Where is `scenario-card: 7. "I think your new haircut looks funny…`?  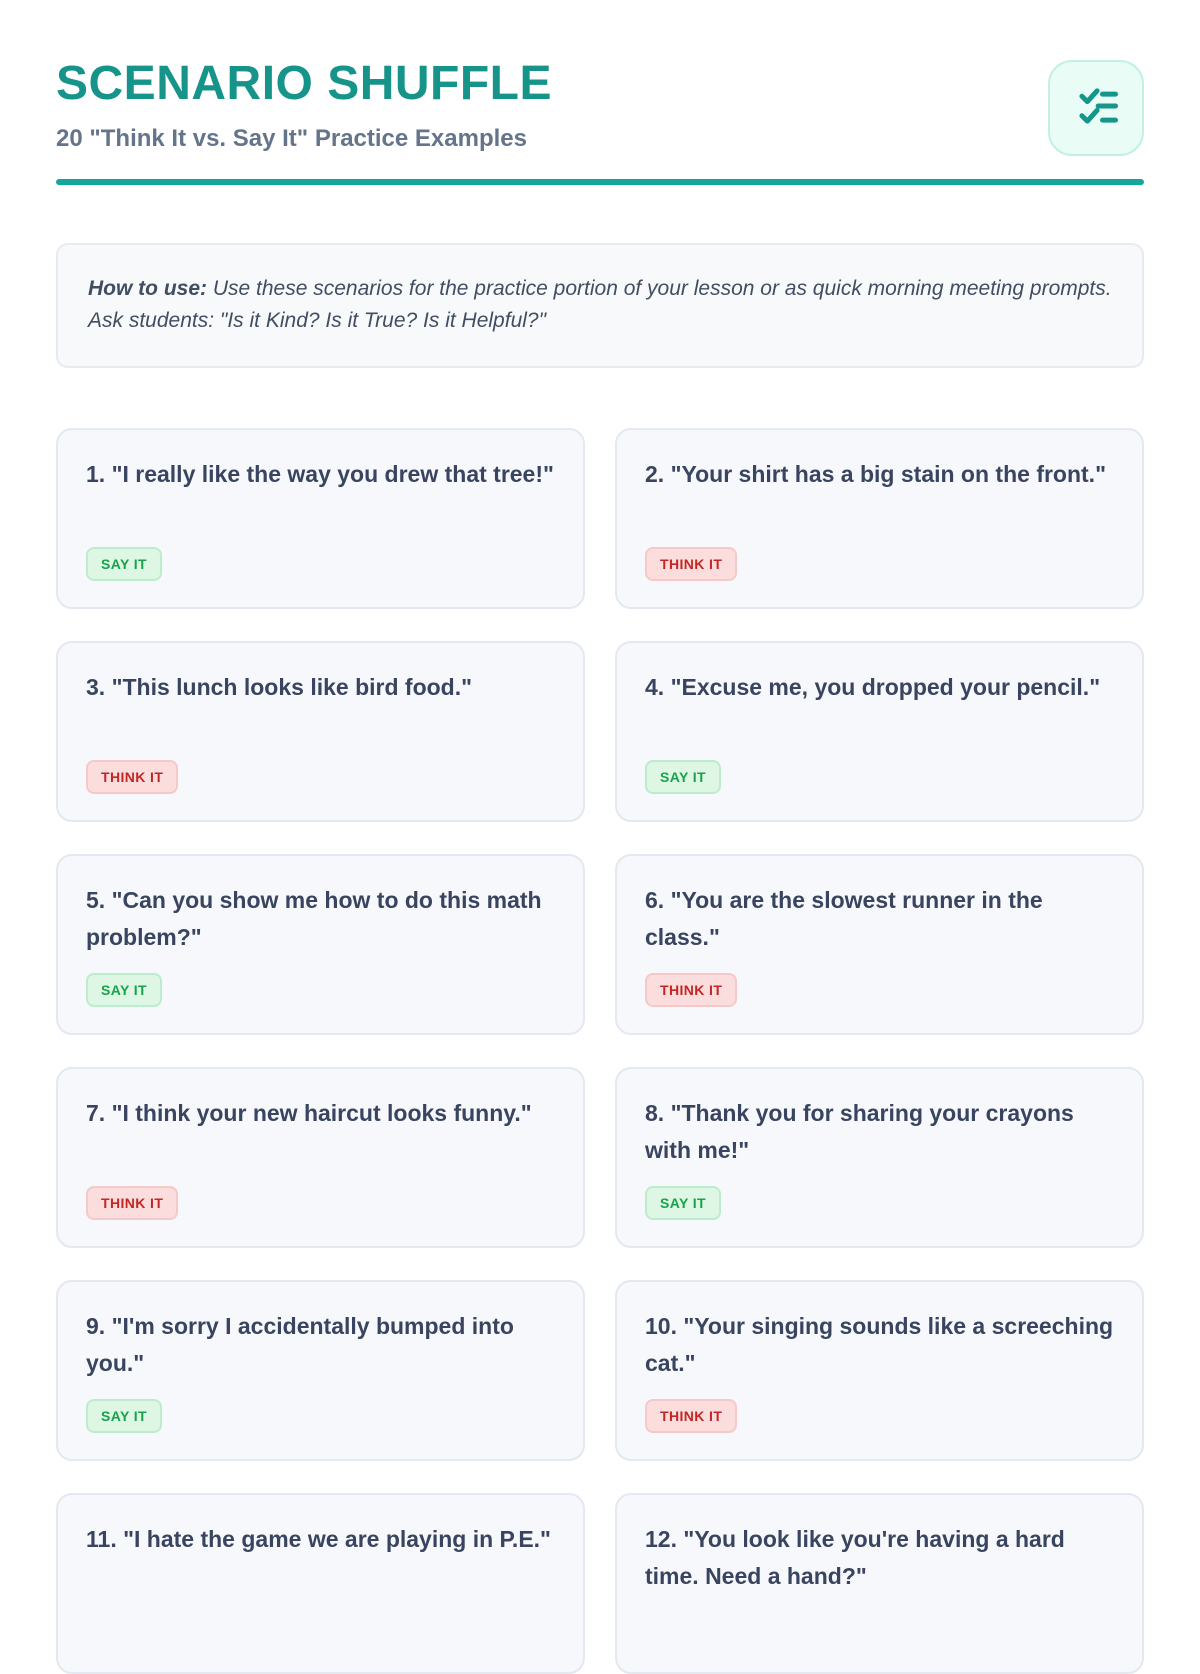 scenario-card: 7. "I think your new haircut looks funny… is located at coordinates (320, 1157).